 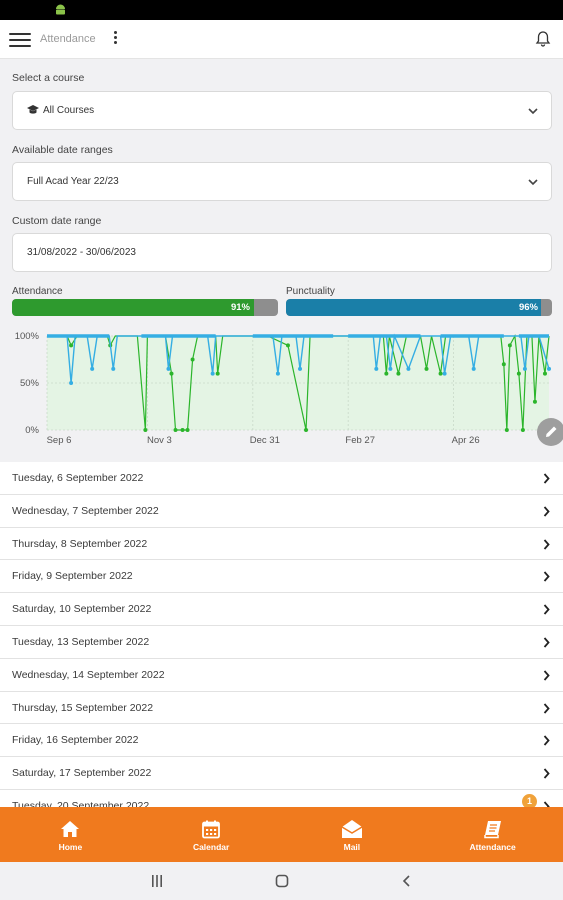 What do you see at coordinates (72, 576) in the screenshot?
I see `day-date: Friday, 9 September 2022` at bounding box center [72, 576].